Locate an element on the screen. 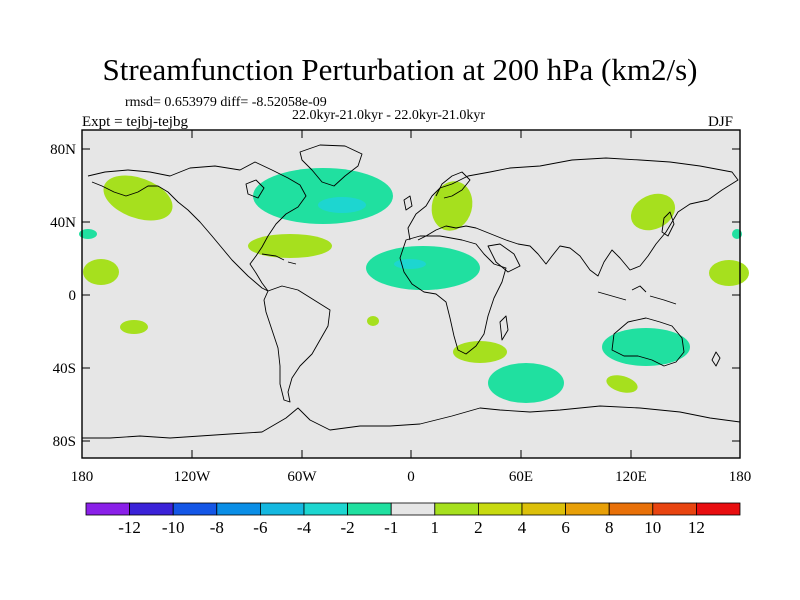 The height and width of the screenshot is (600, 800). region-west-atlantic-positive is located at coordinates (290, 246).